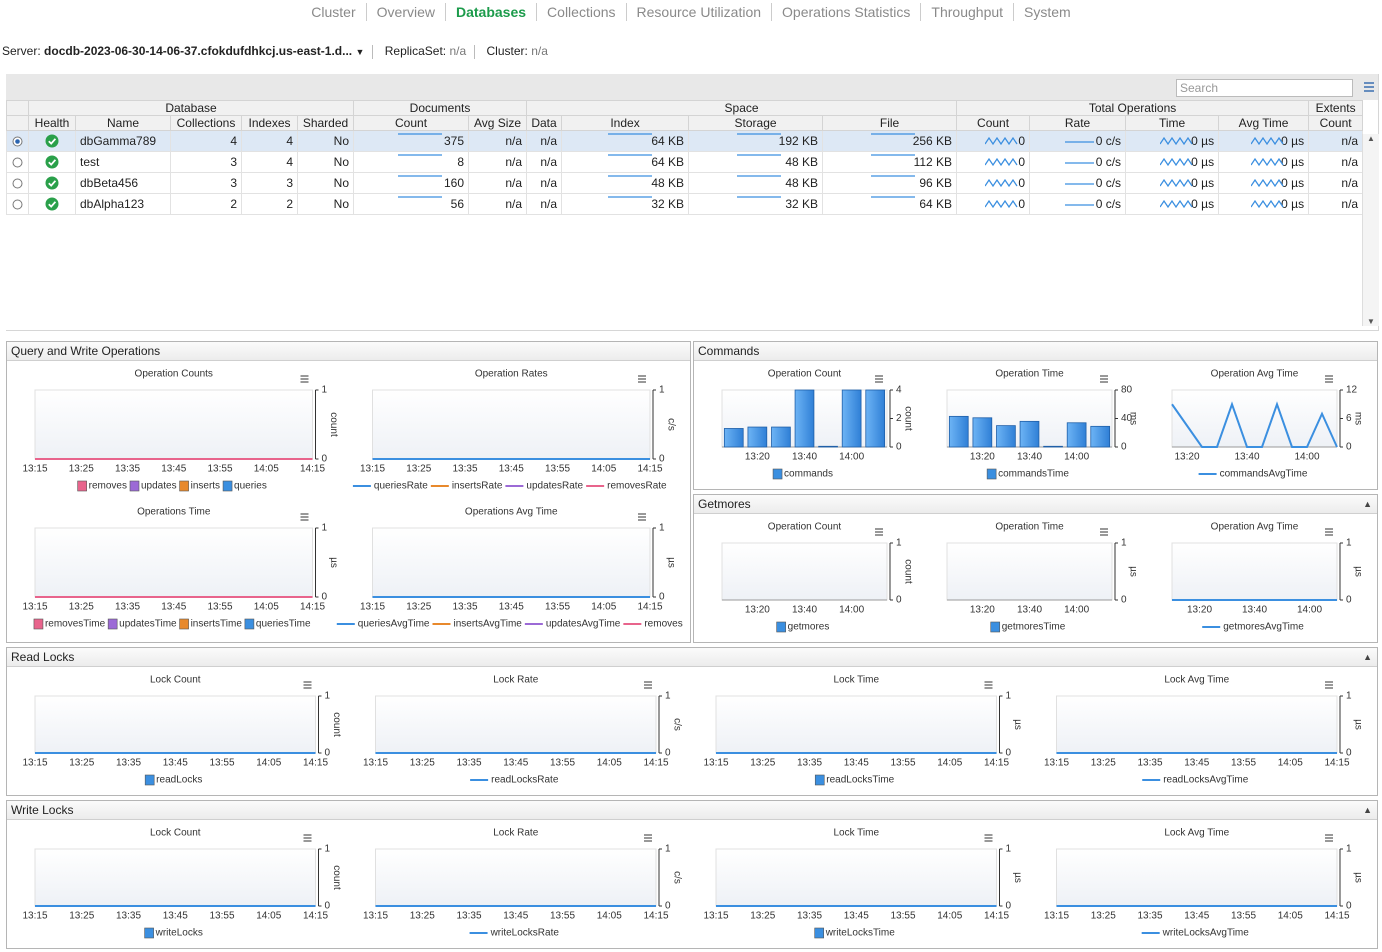 The image size is (1382, 952). What do you see at coordinates (966, 12) in the screenshot?
I see `nav-tab: Throughput` at bounding box center [966, 12].